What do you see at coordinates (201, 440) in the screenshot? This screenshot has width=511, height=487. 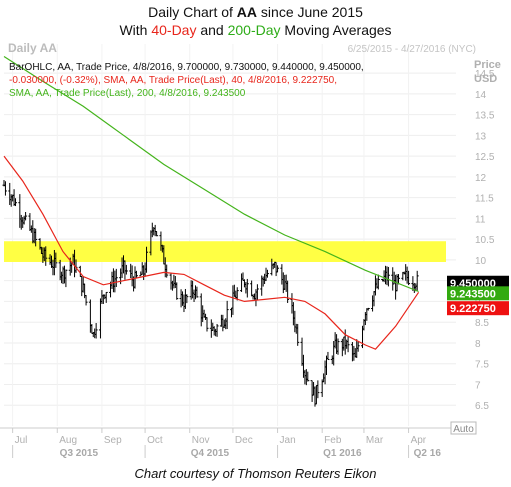 I see `x-month-label: Nov` at bounding box center [201, 440].